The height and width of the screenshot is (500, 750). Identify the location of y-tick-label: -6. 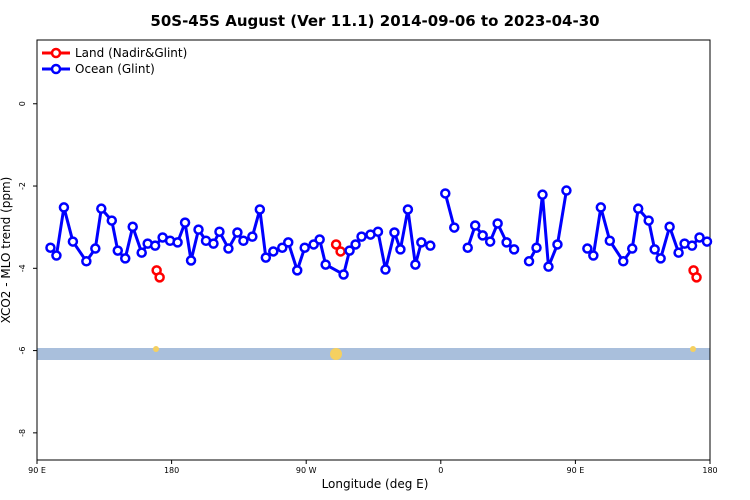
(22, 351).